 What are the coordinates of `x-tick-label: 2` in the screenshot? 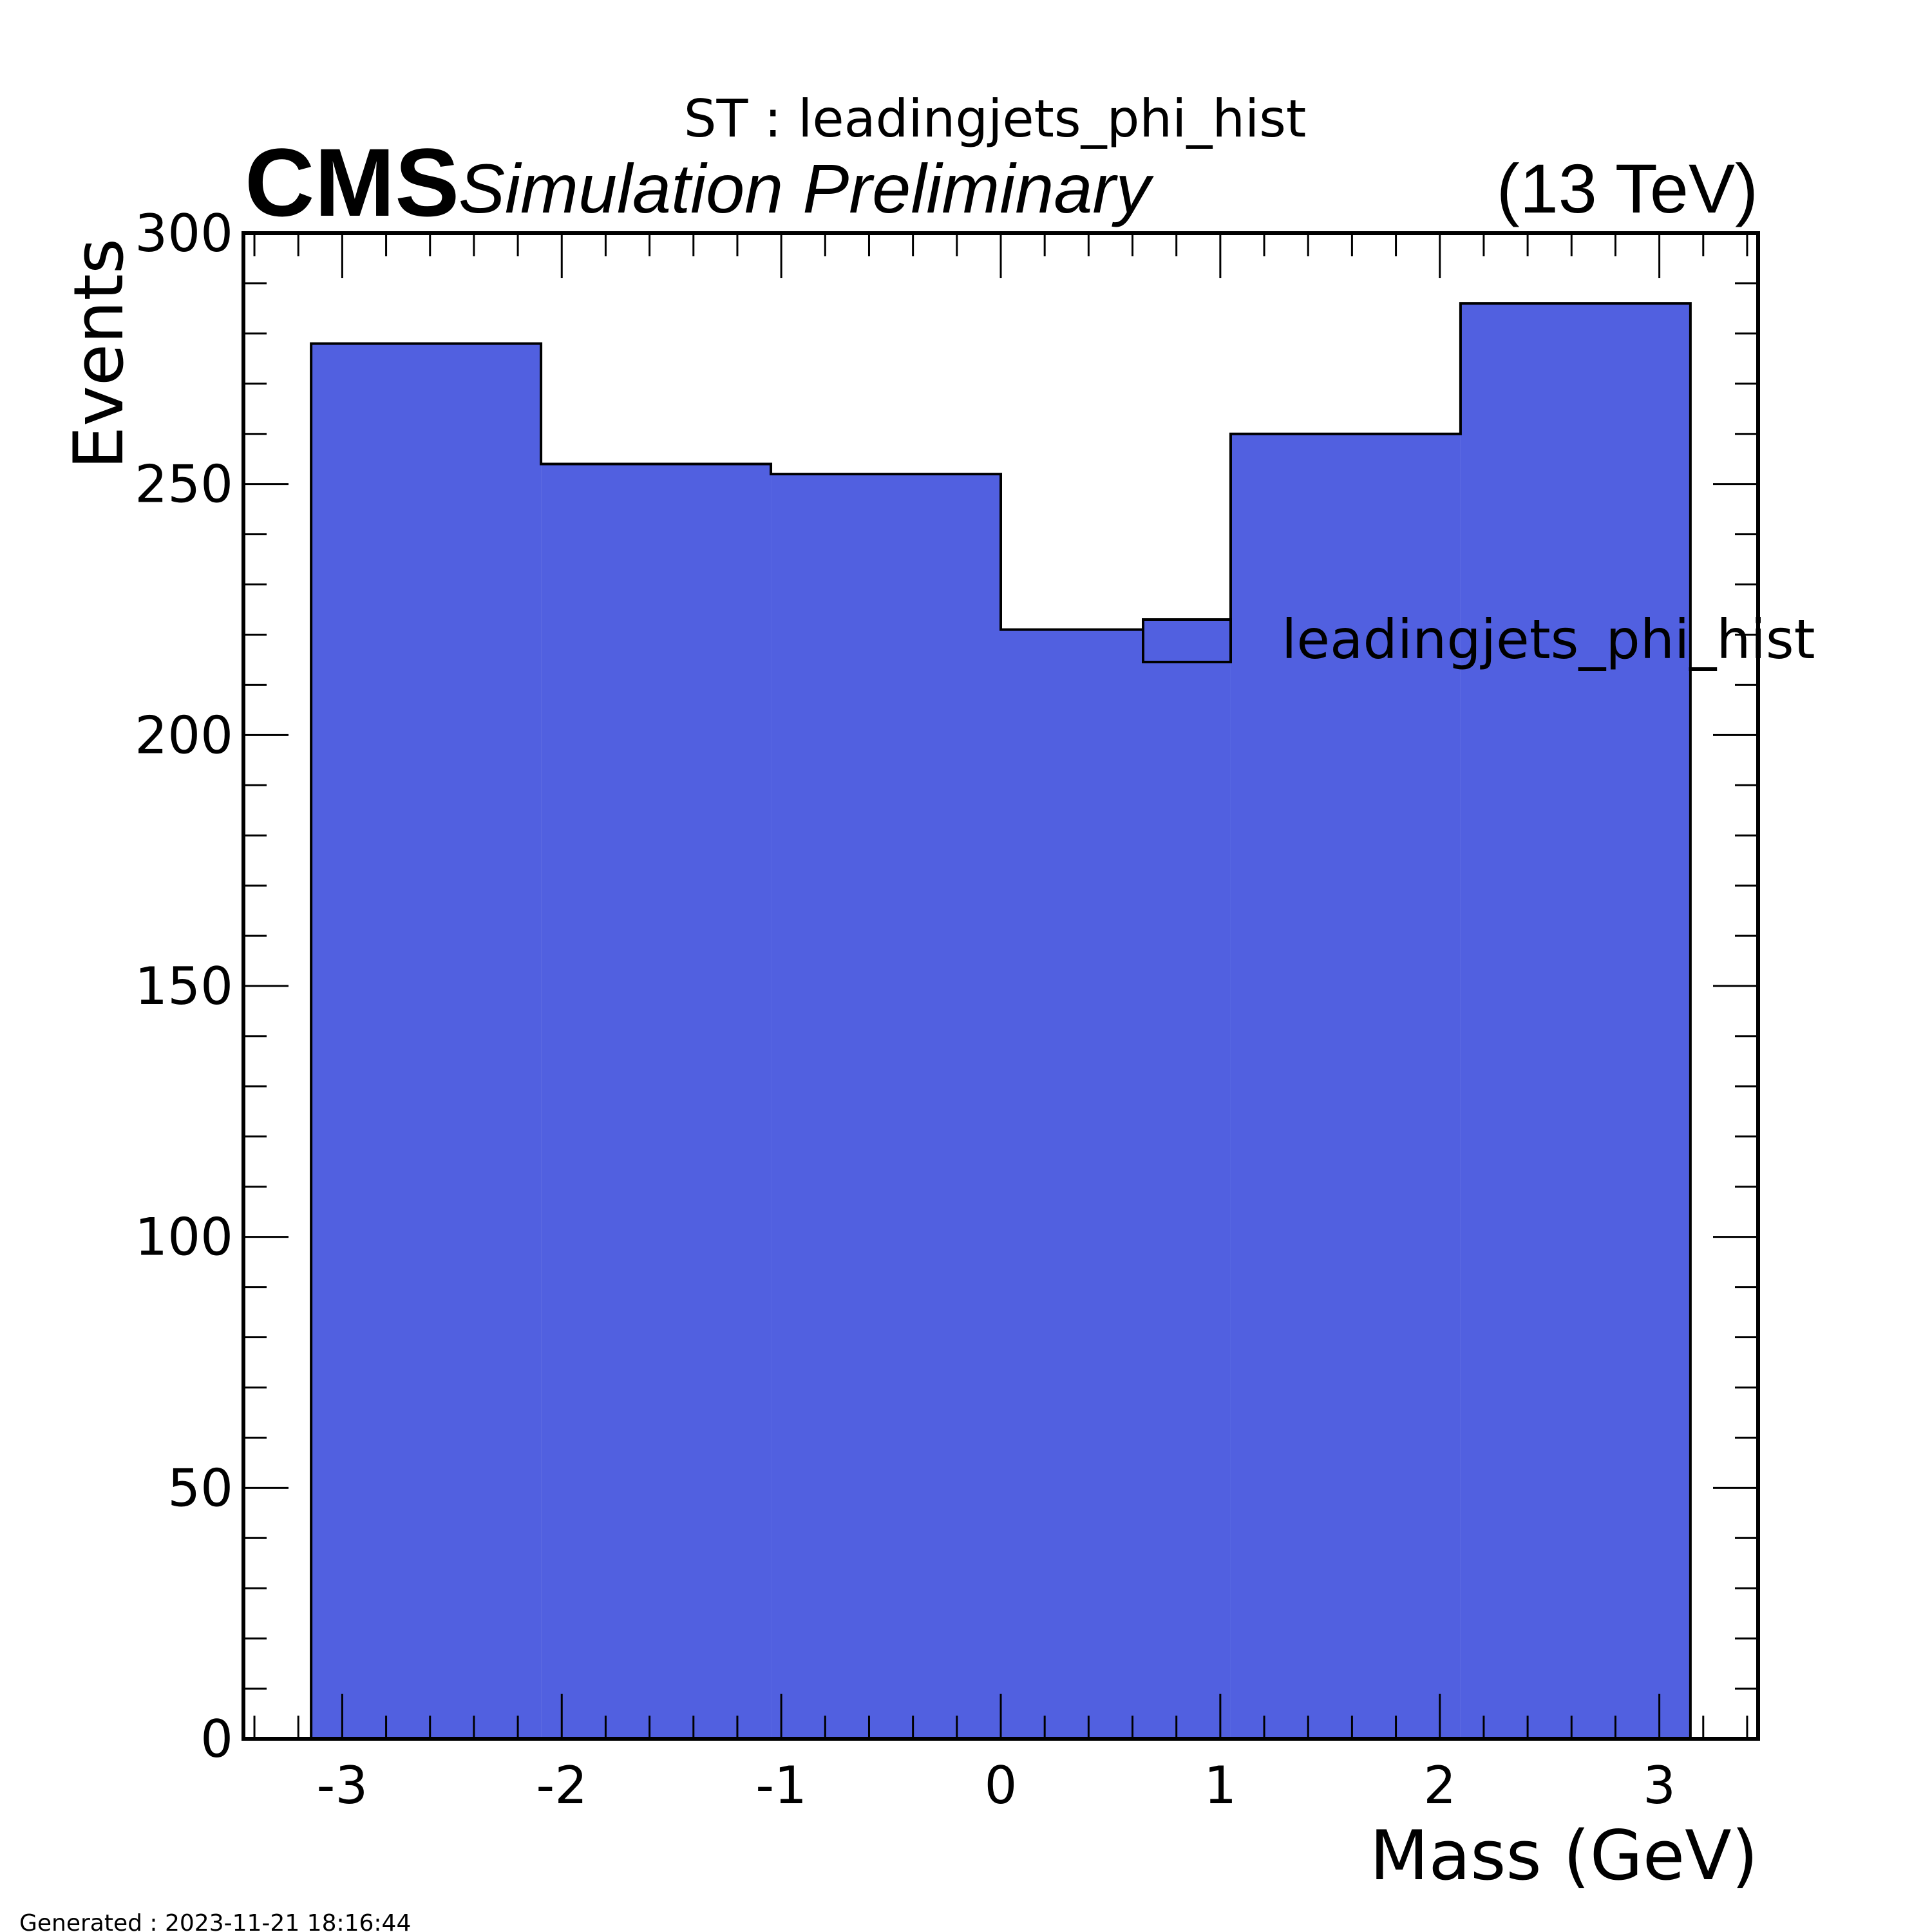 It's located at (1440, 1785).